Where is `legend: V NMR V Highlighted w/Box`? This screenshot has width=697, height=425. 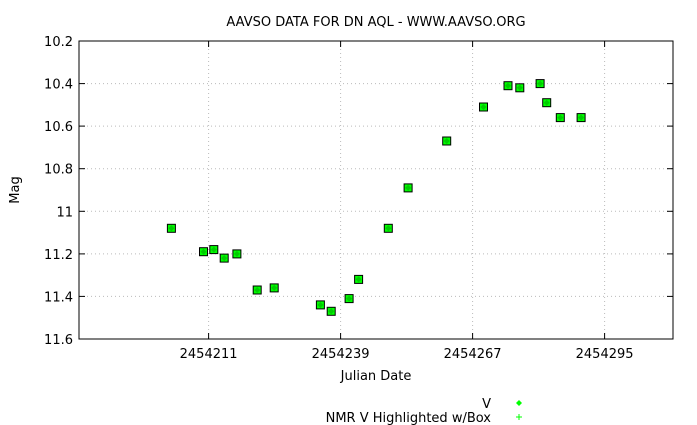 legend: V NMR V Highlighted w/Box is located at coordinates (424, 411).